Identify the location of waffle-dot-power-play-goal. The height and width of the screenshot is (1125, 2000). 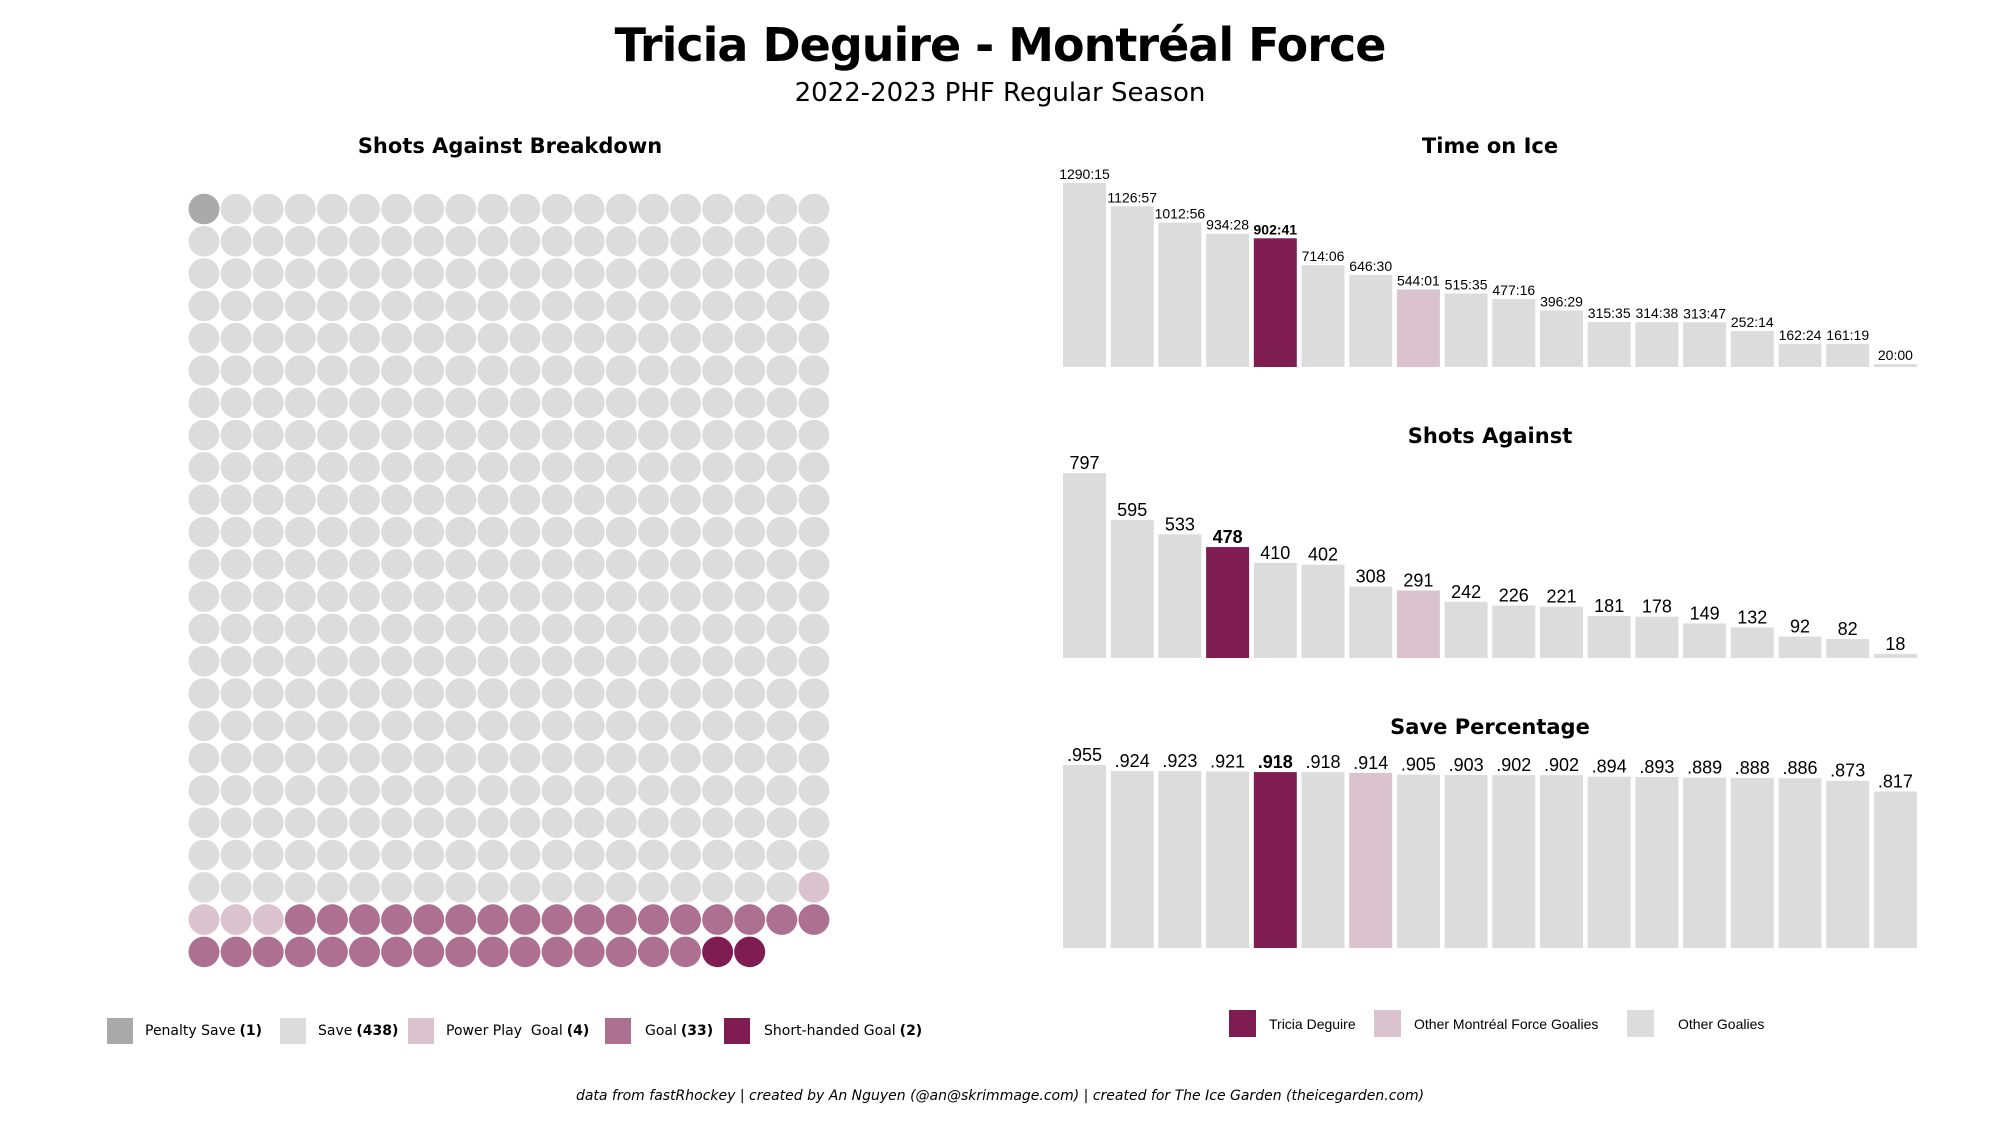
(204, 919).